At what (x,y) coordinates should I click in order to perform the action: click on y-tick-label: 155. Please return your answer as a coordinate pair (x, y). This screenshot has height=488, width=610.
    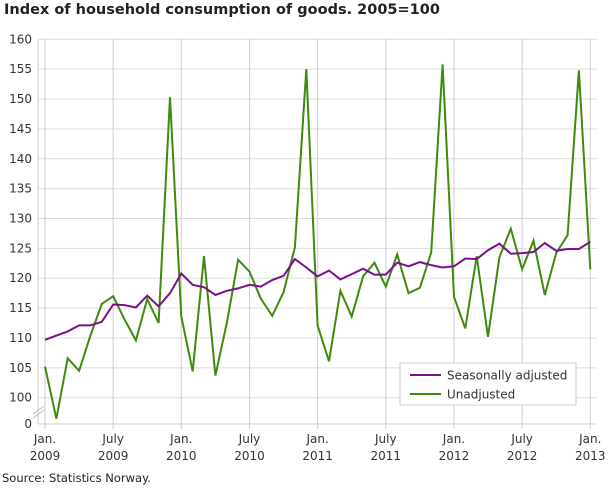
    Looking at the image, I should click on (20, 69).